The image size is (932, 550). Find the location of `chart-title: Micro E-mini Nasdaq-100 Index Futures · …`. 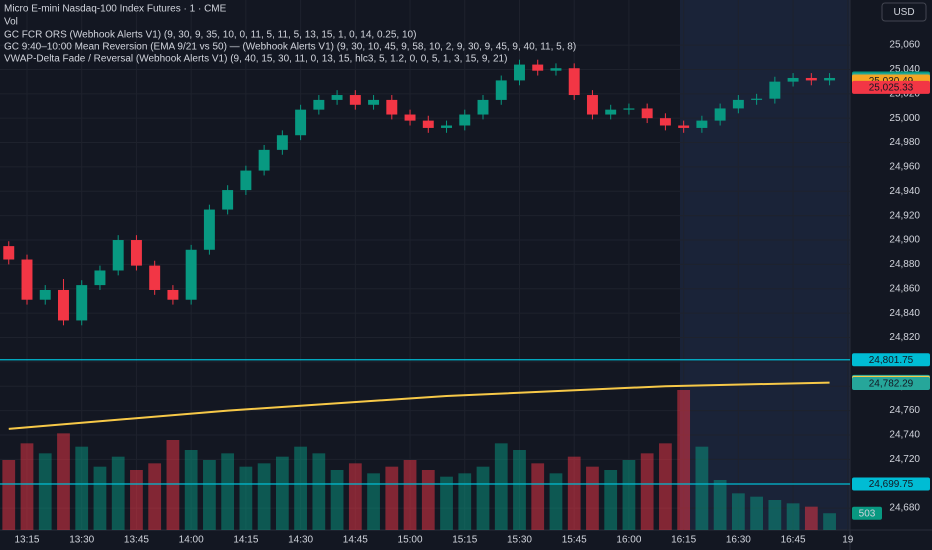

chart-title: Micro E-mini Nasdaq-100 Index Futures · … is located at coordinates (115, 9).